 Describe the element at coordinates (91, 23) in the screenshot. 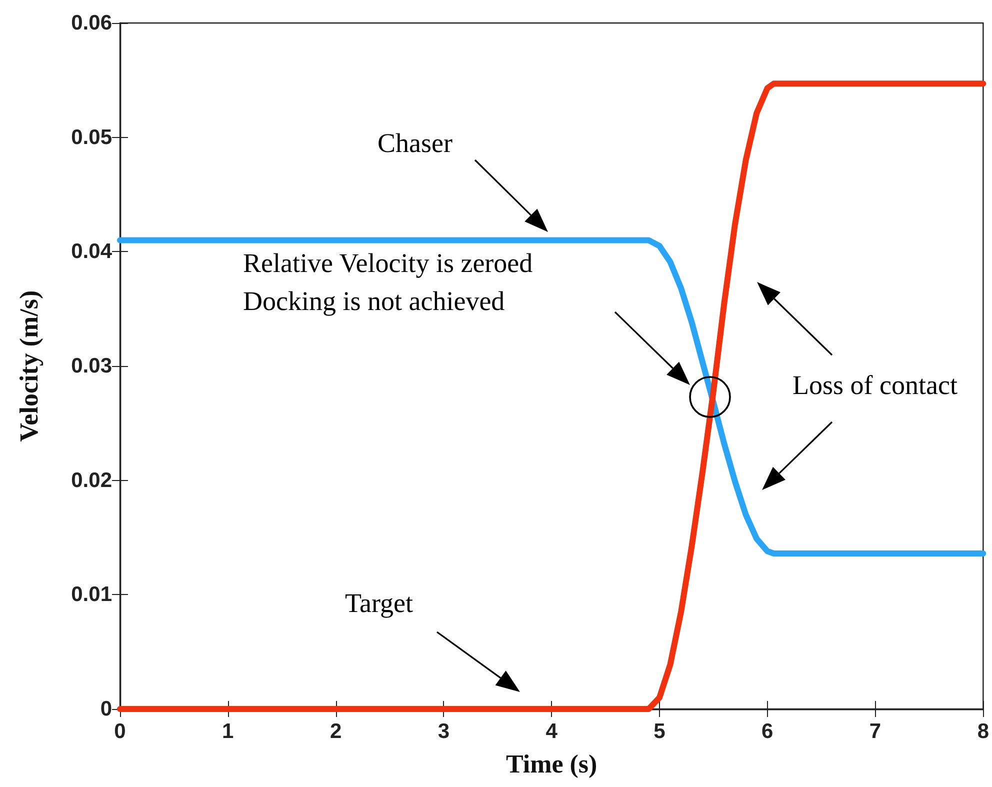

I see `y-tick-label: 0.06` at that location.